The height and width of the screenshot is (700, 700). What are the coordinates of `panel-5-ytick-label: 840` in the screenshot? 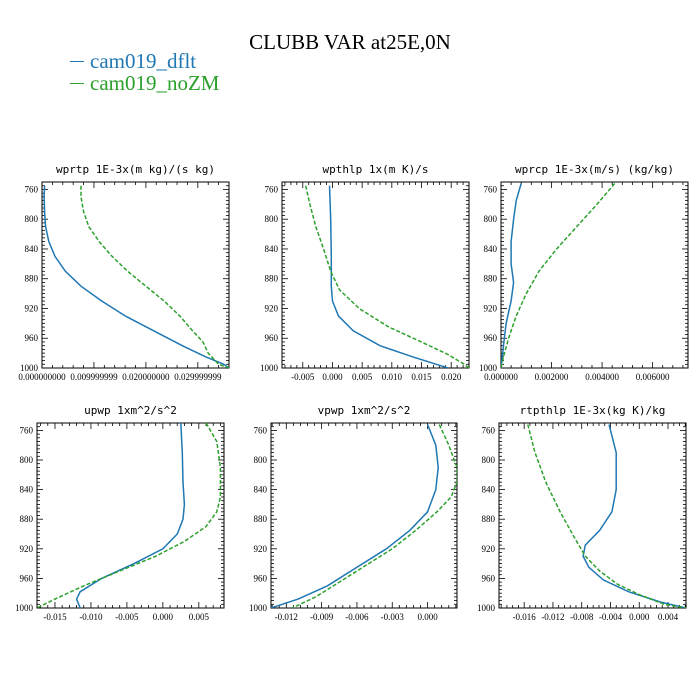 It's located at (489, 490).